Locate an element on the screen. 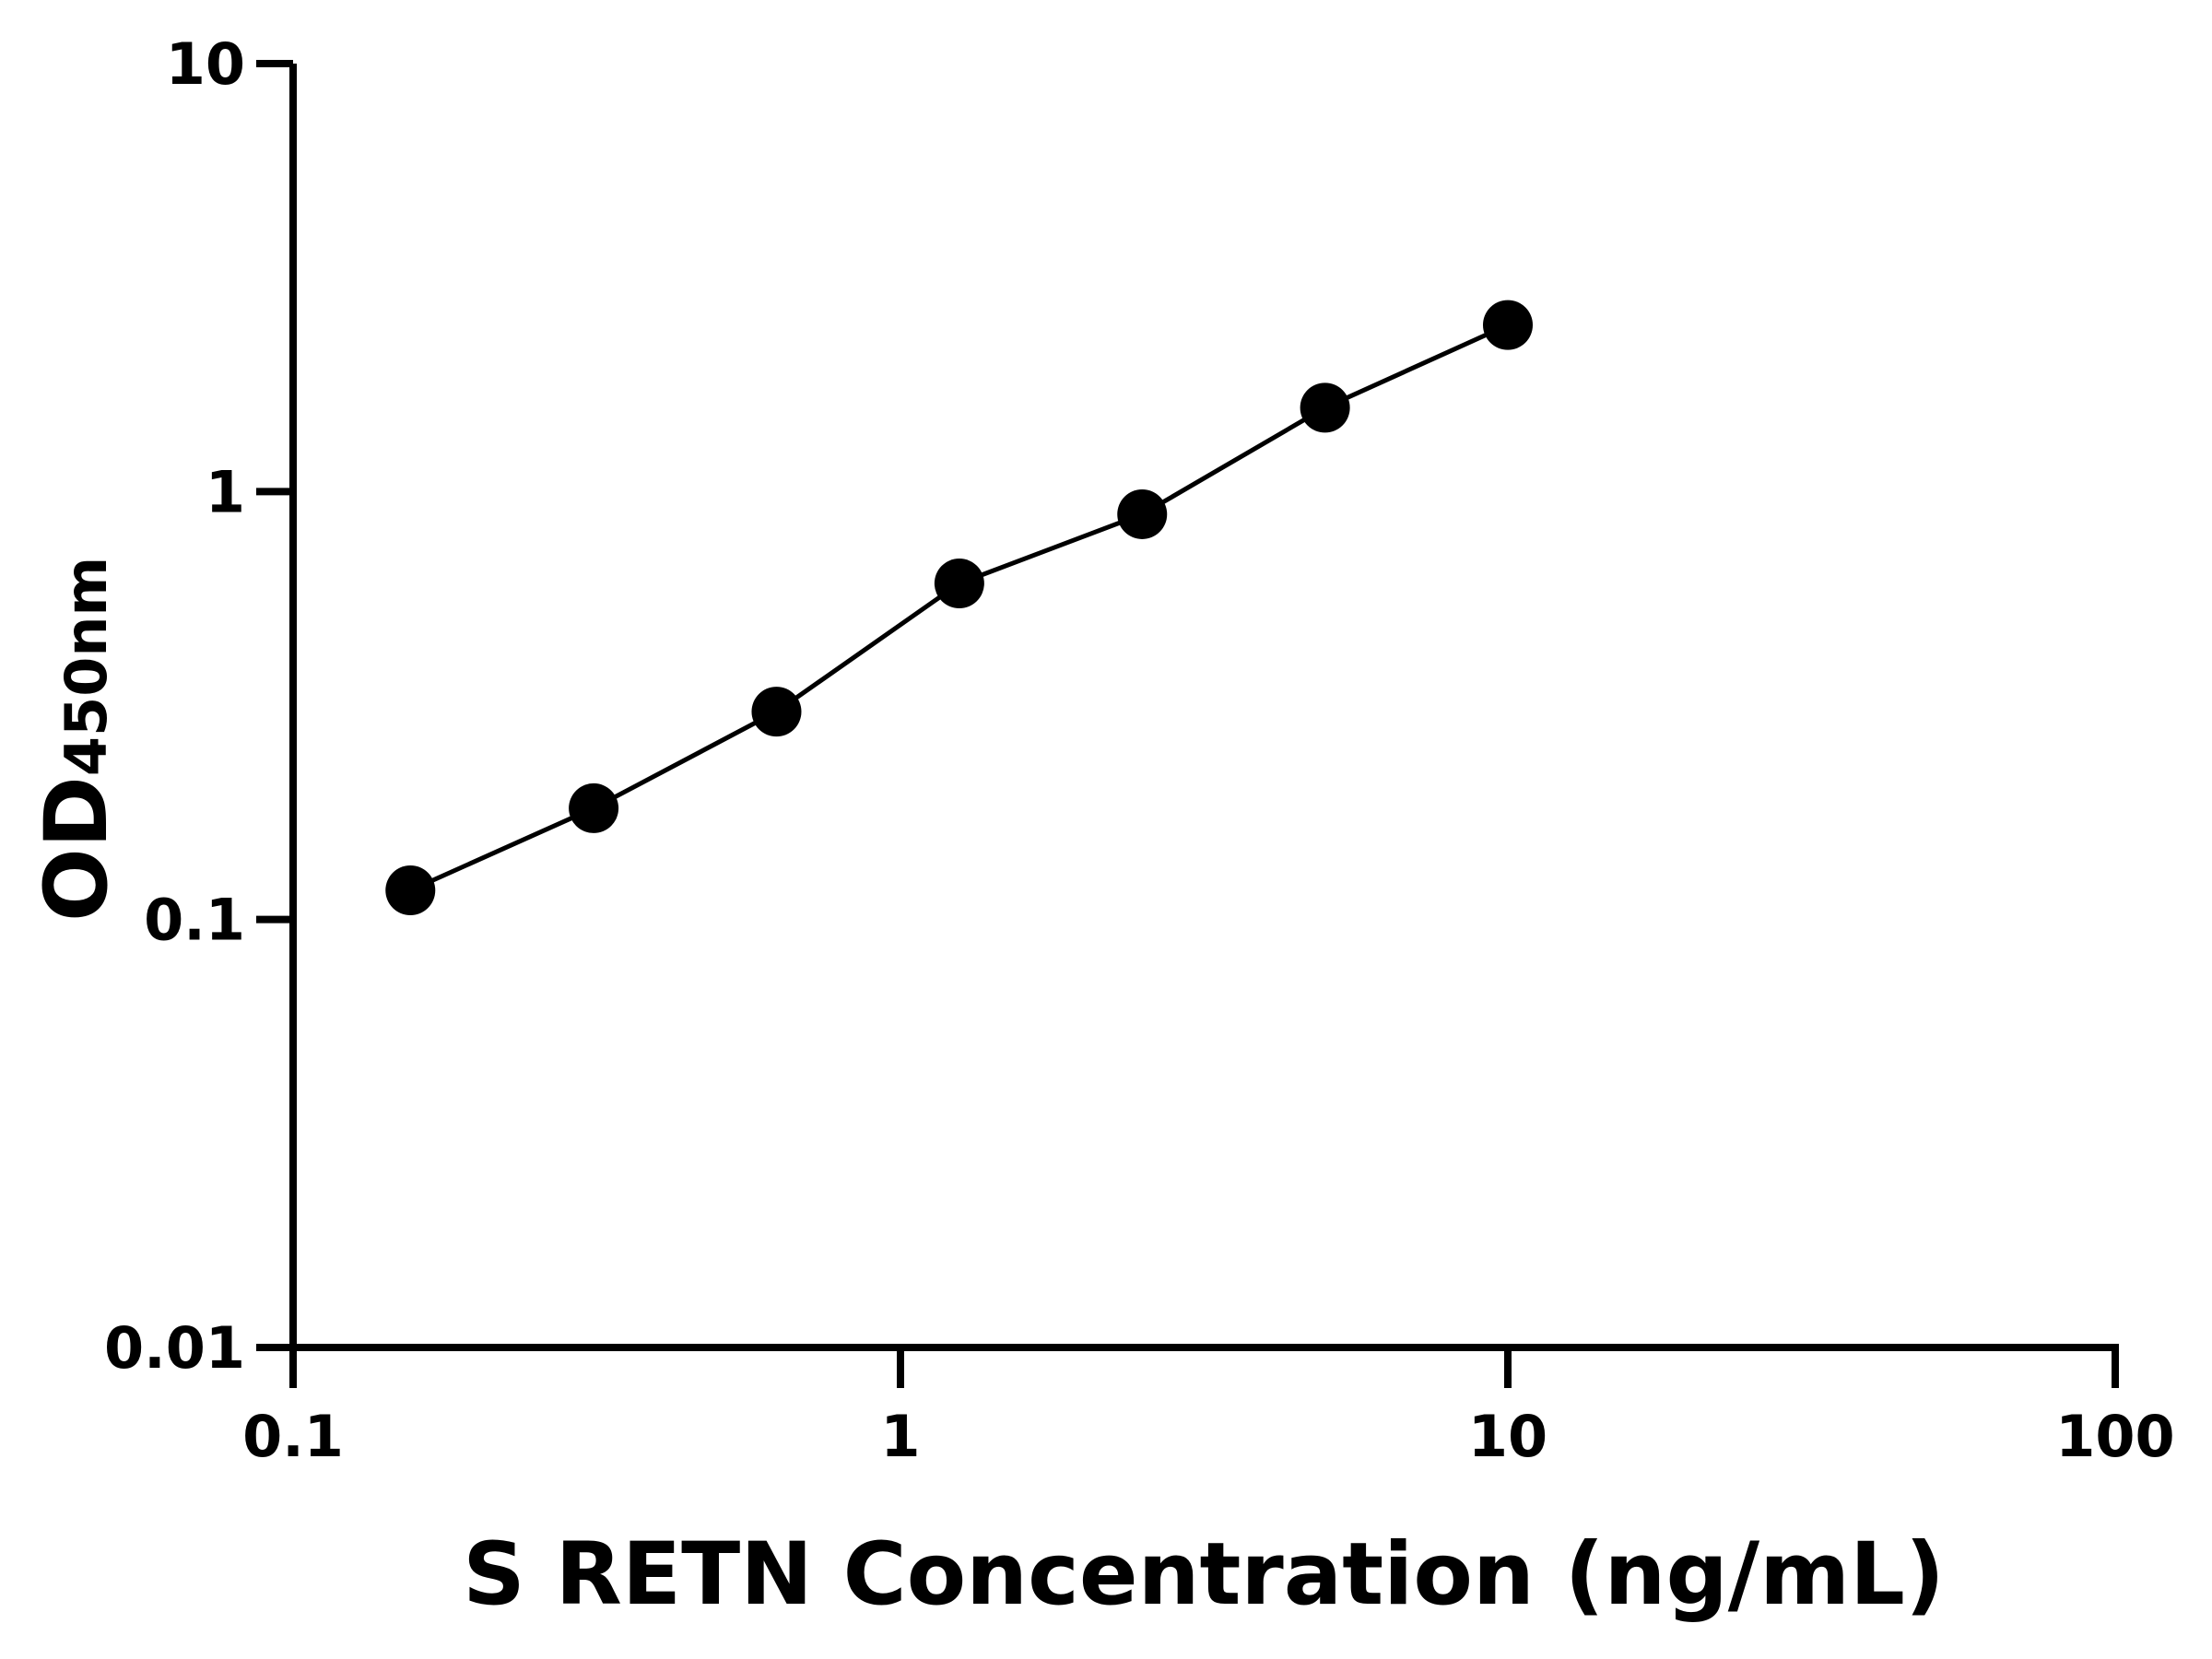  y-tick-label: 1 is located at coordinates (225, 491).